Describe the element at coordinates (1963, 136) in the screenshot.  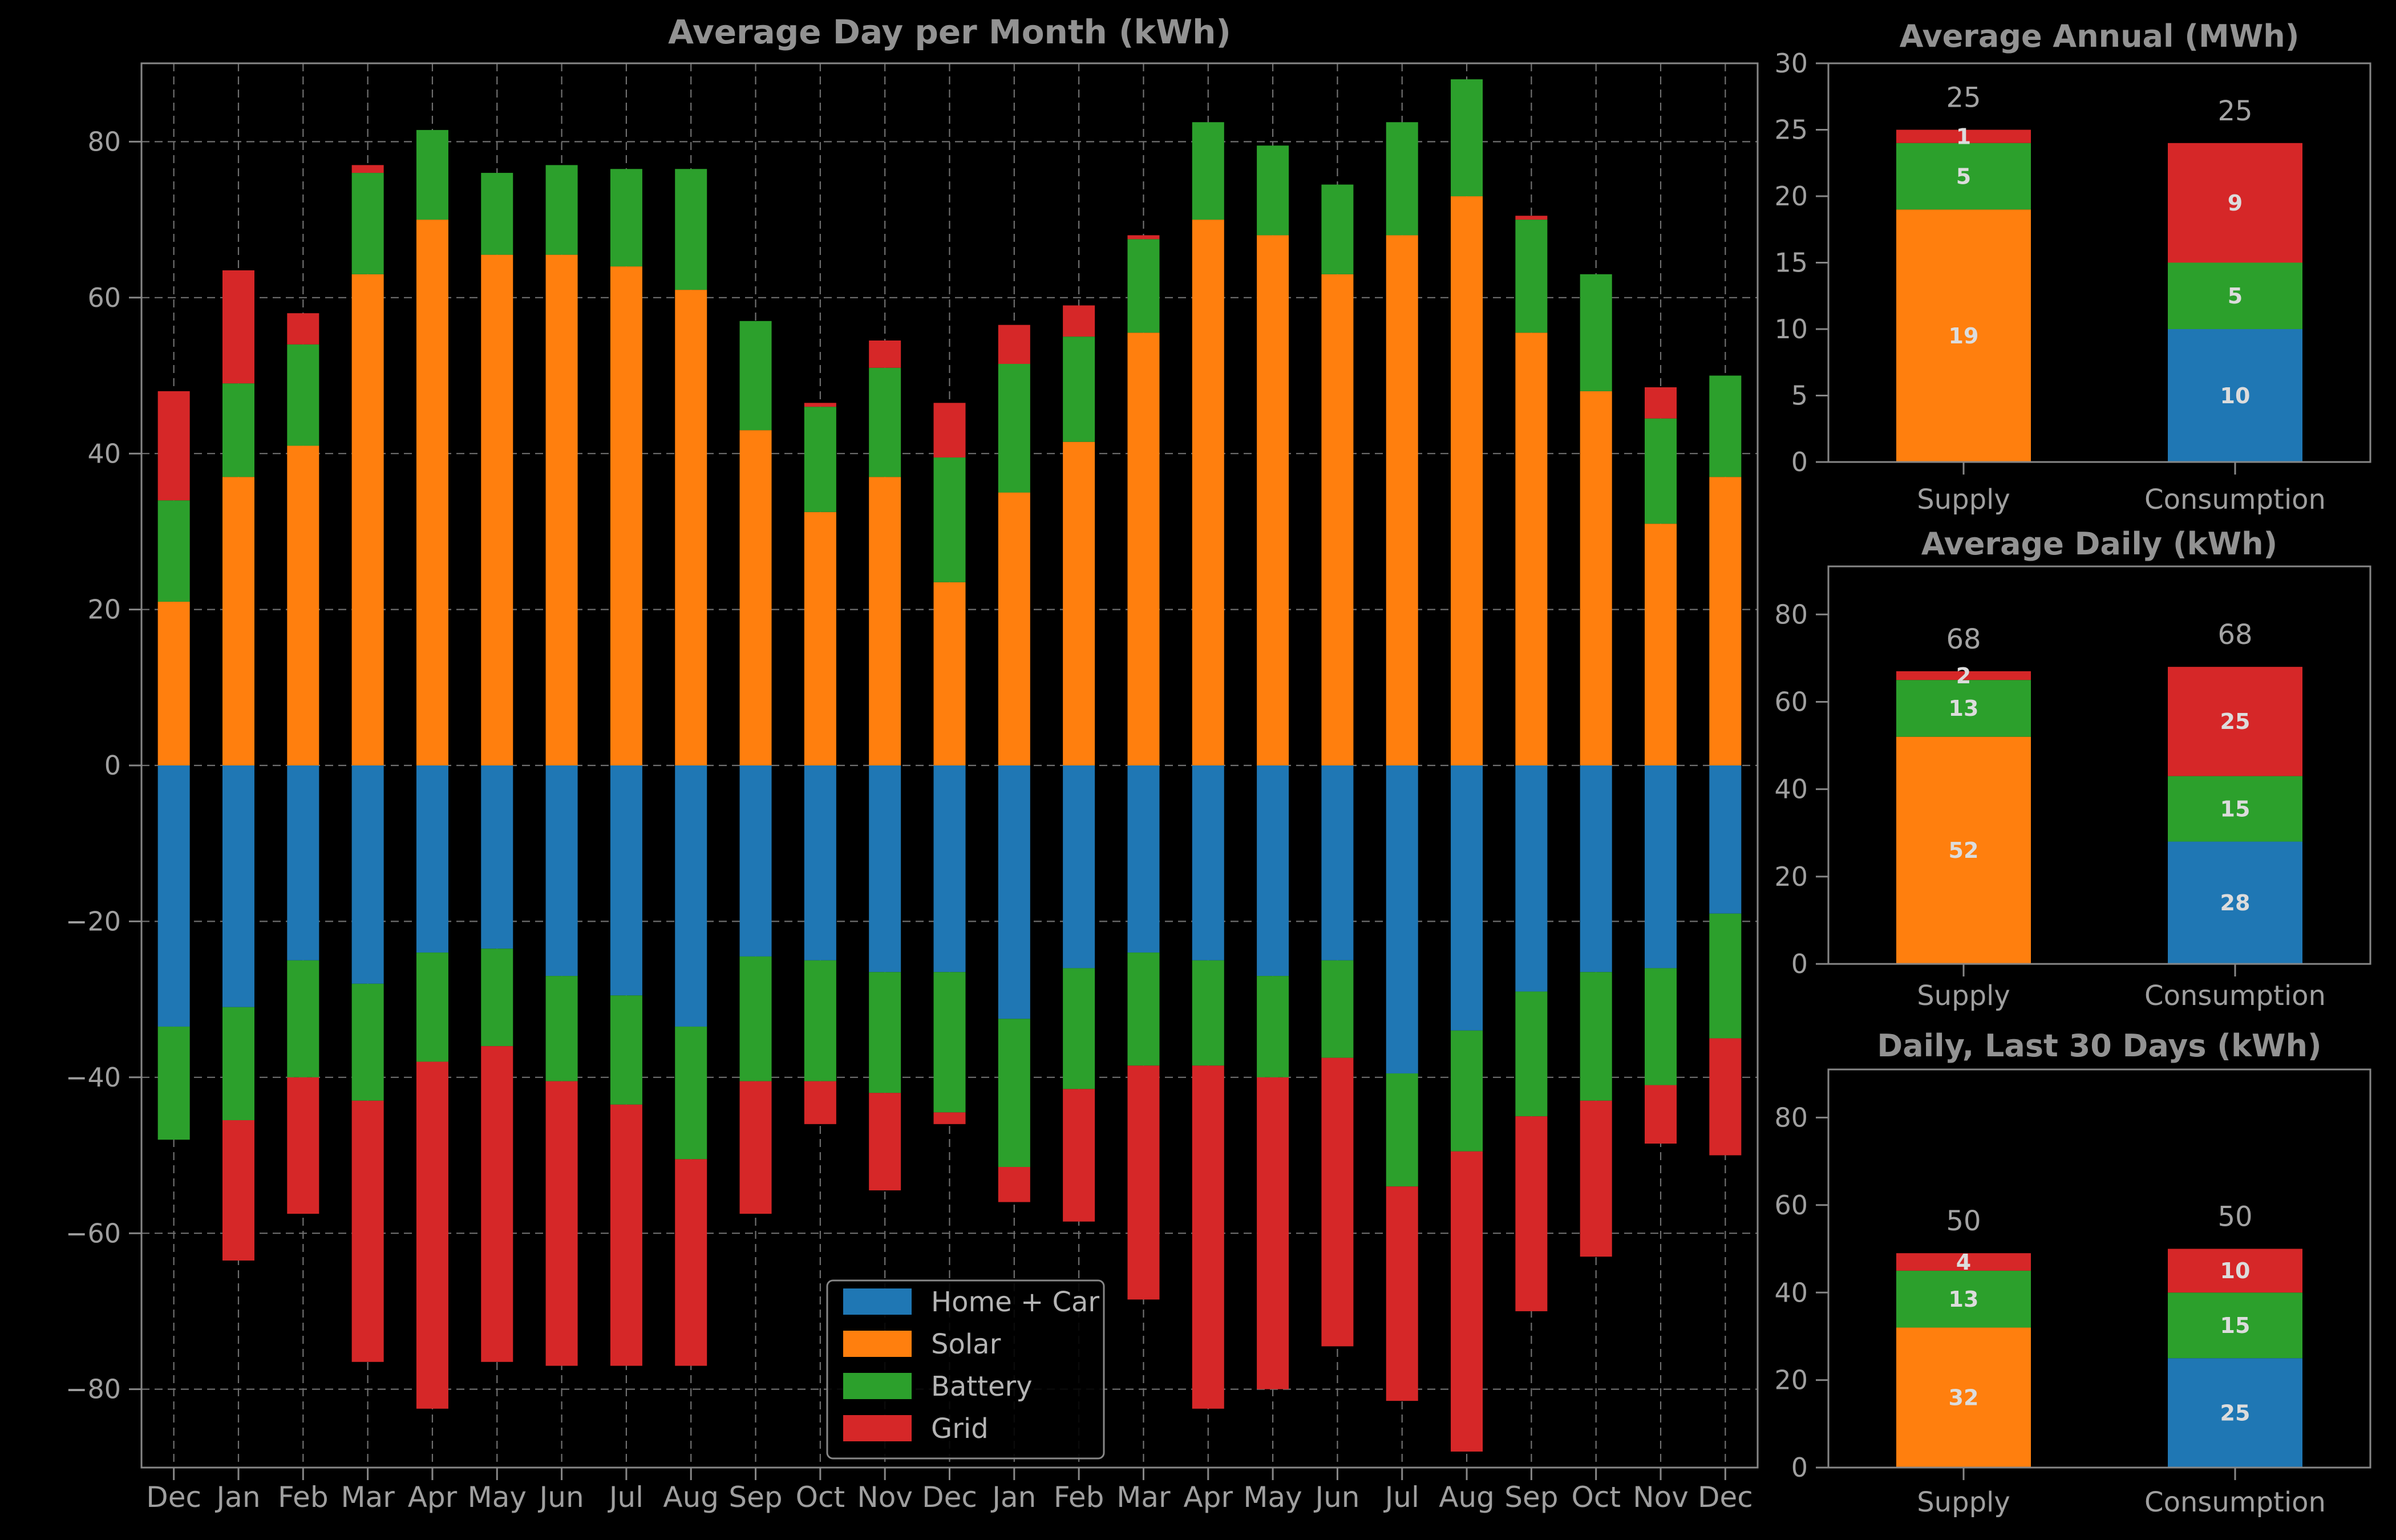
I see `segment-value-label: 1` at that location.